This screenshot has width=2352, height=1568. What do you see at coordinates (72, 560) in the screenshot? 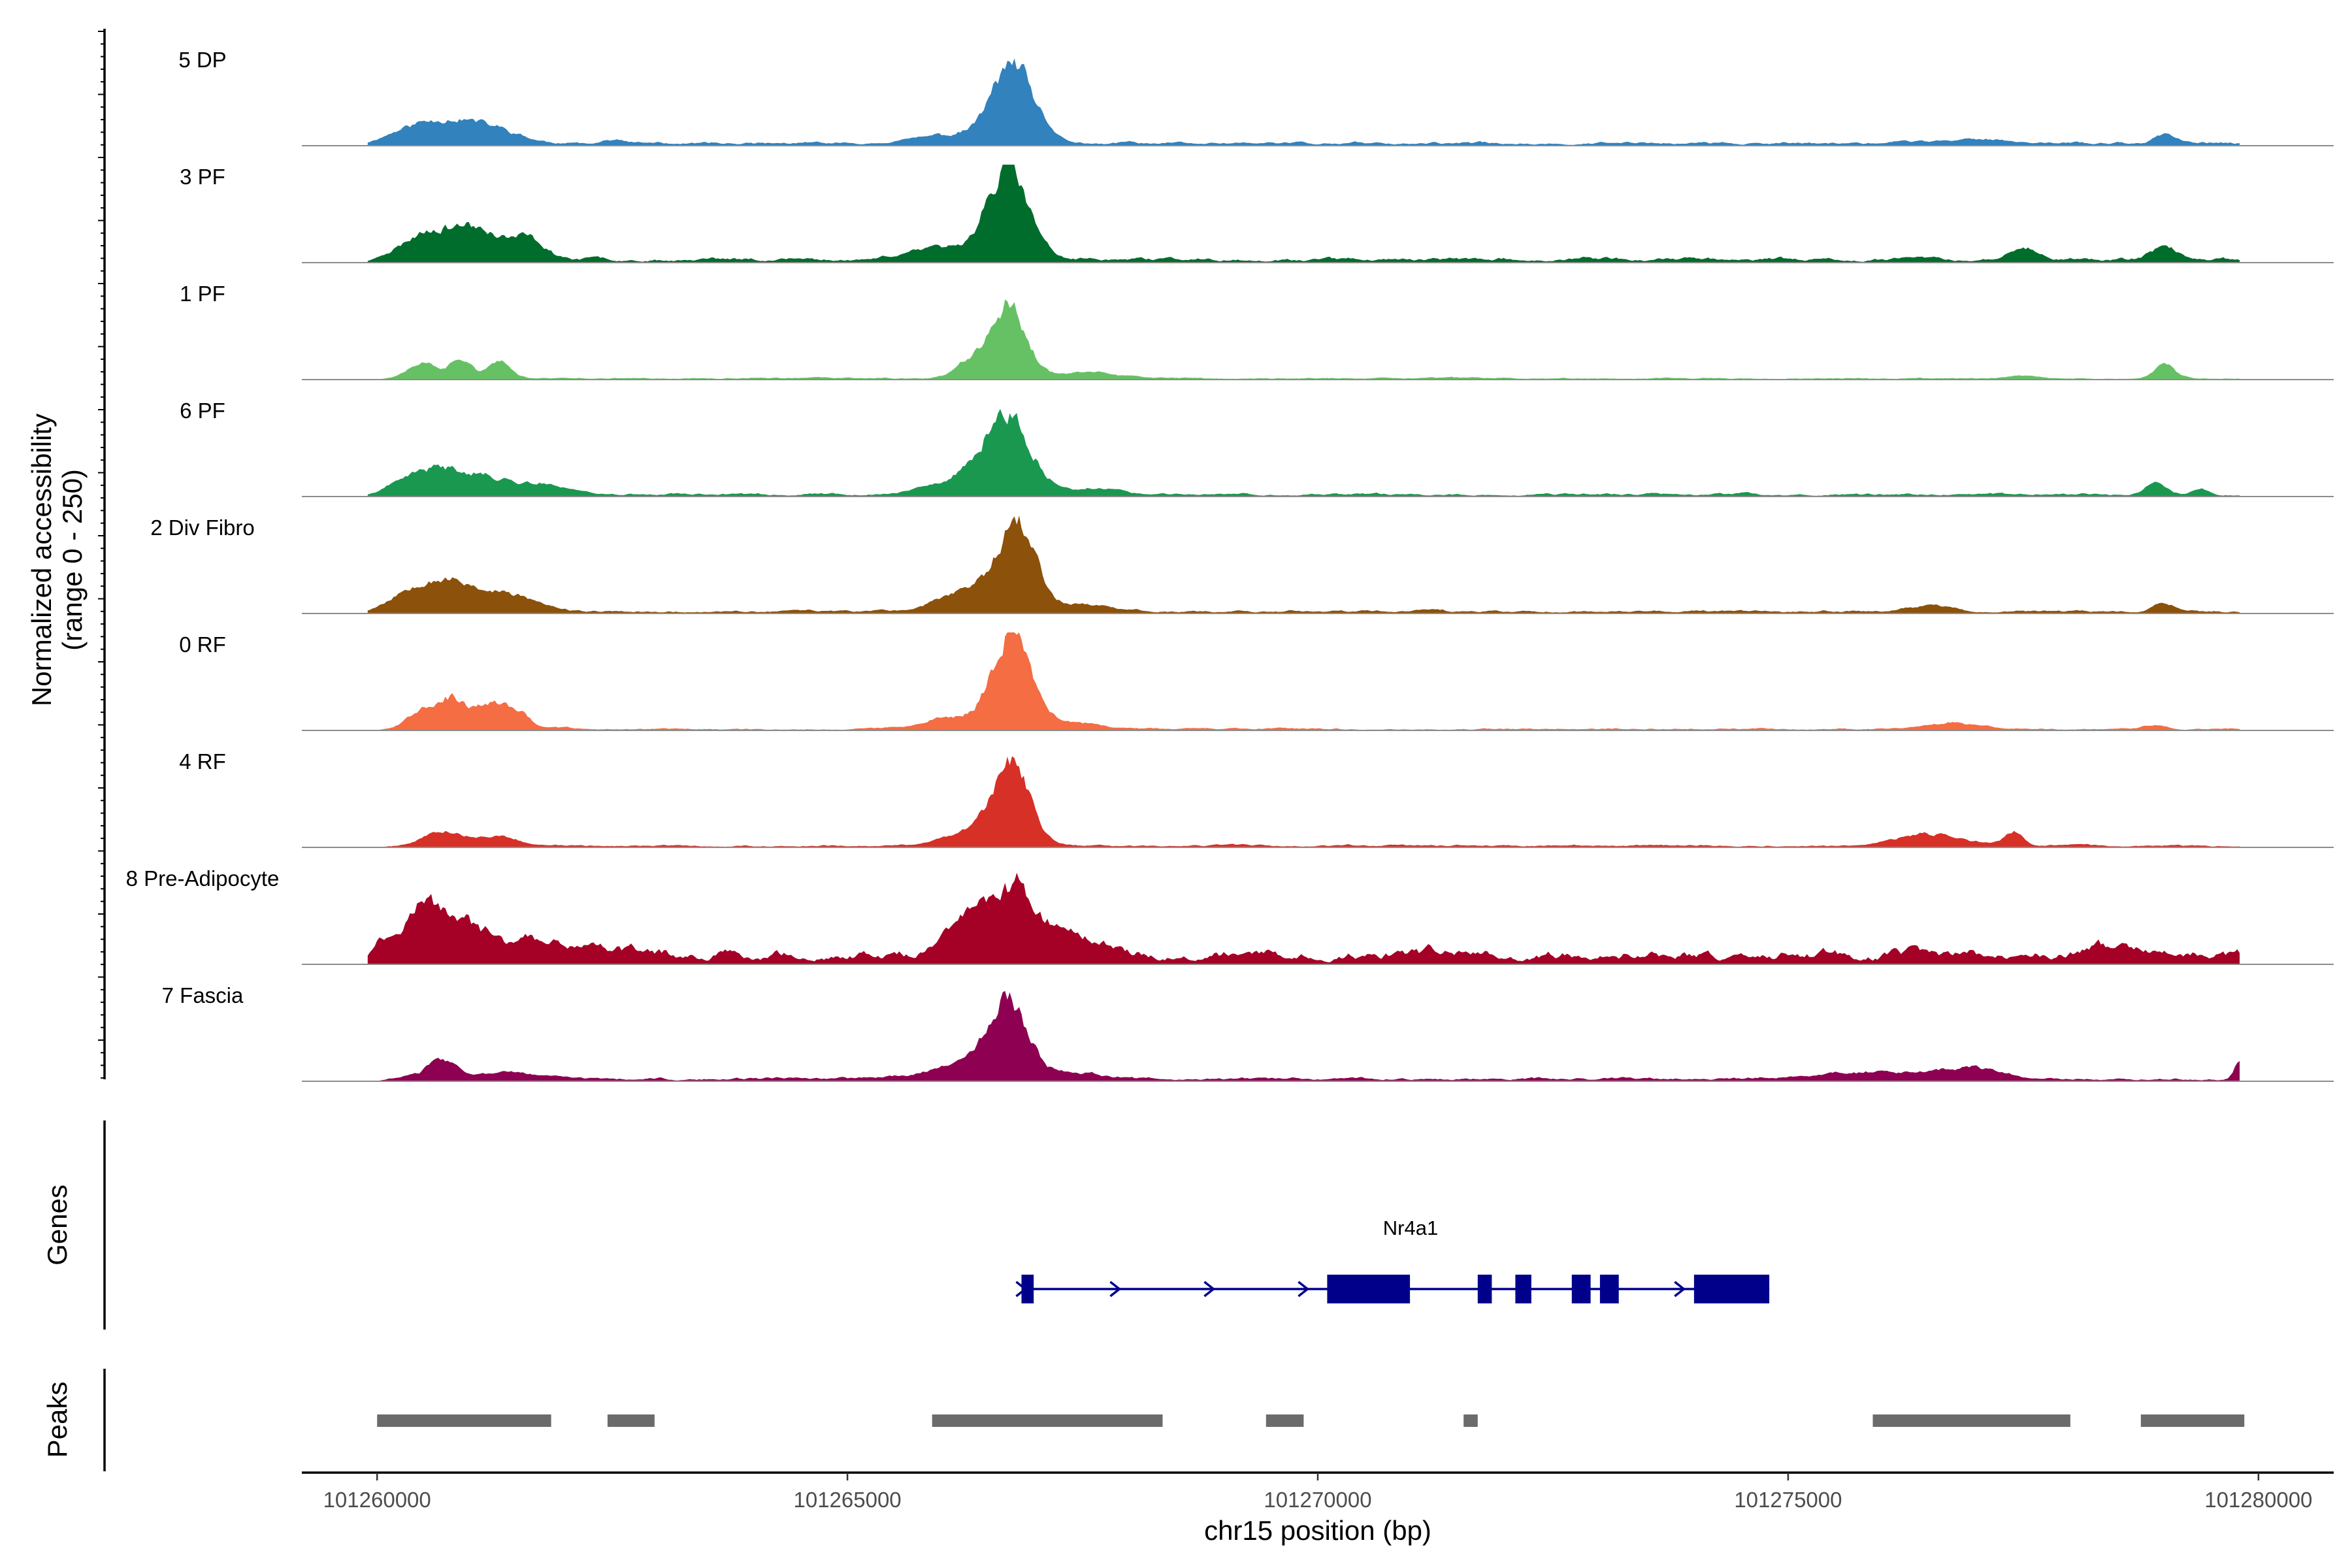
I see `y-axis-title-line2: (range 0 - 250)` at bounding box center [72, 560].